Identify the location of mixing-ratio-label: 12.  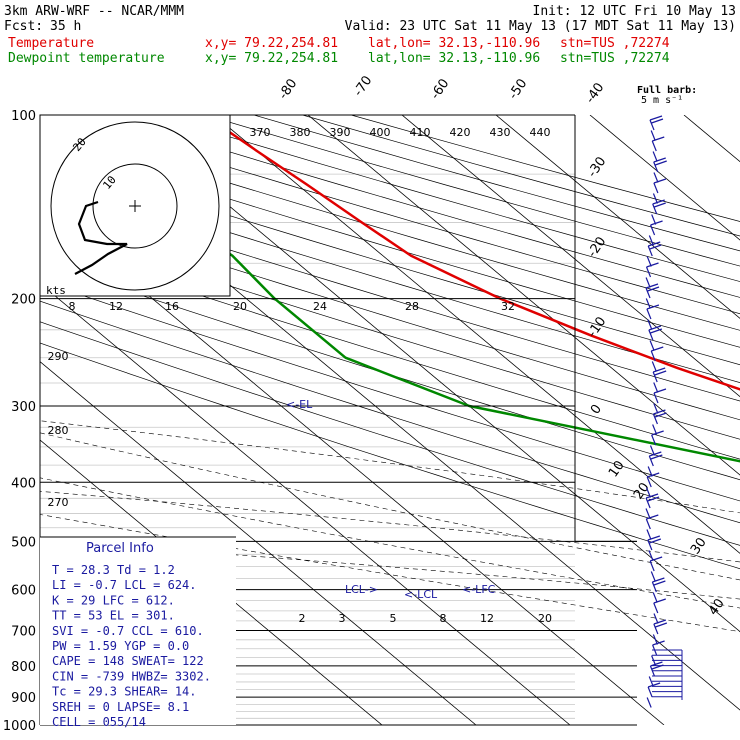
(487, 618).